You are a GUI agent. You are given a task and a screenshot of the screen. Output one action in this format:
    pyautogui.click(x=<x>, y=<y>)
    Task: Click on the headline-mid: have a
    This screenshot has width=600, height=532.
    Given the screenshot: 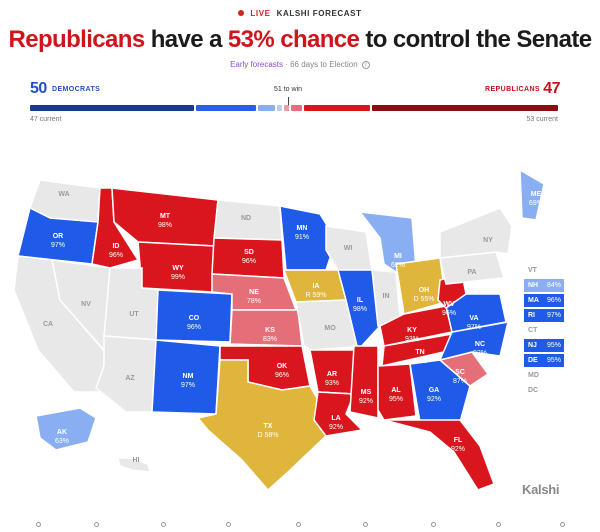 What is the action you would take?
    pyautogui.click(x=186, y=39)
    